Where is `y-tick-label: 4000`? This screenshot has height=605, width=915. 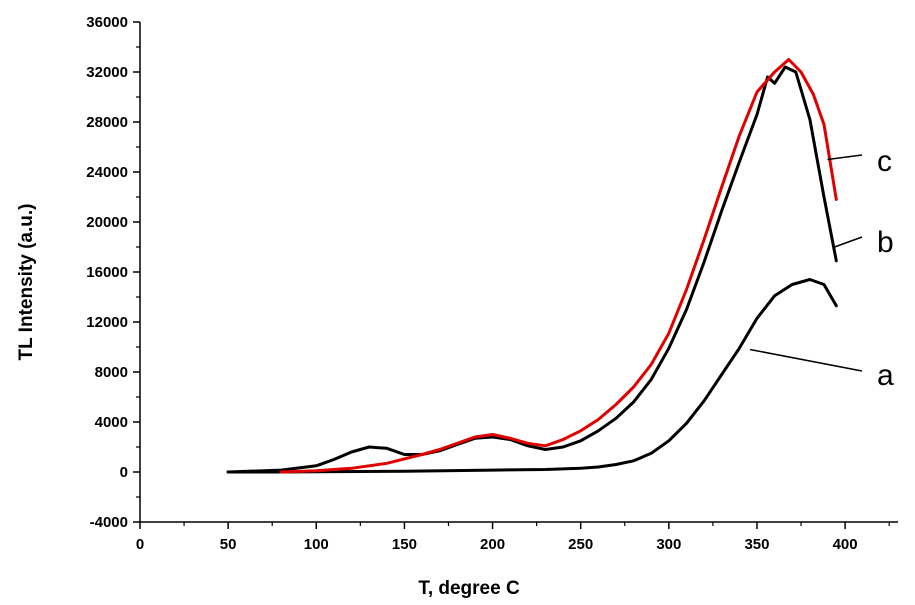 y-tick-label: 4000 is located at coordinates (111, 422).